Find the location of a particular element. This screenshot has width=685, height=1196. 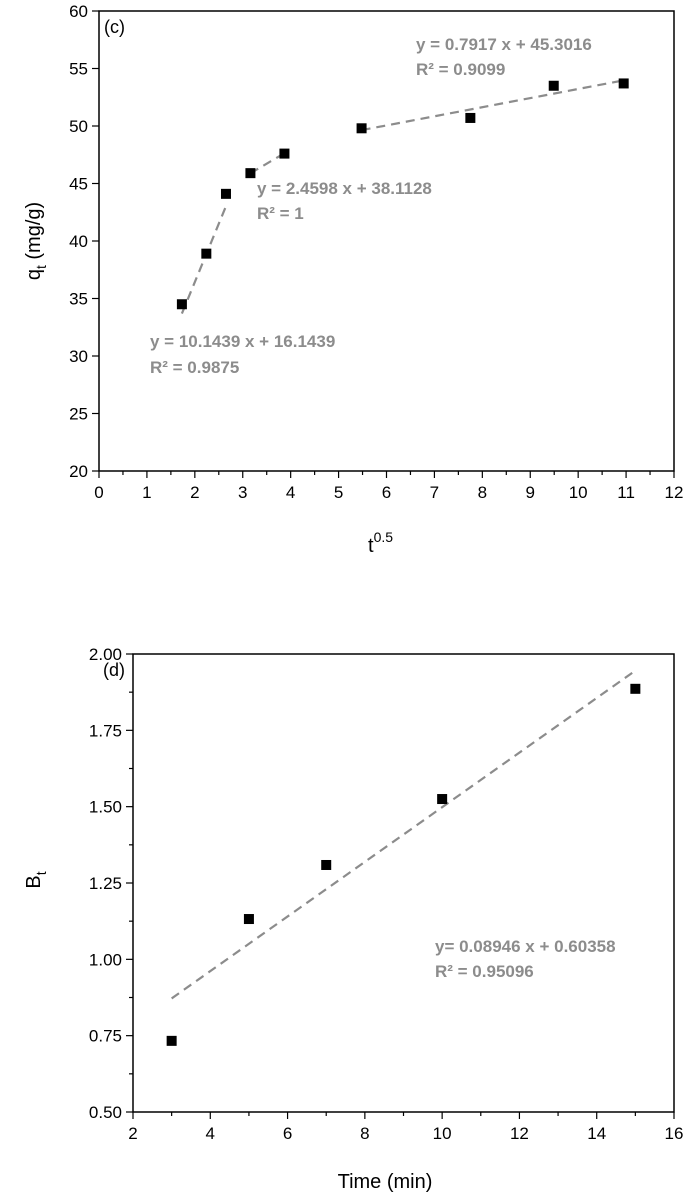

y-tick-label: 55 is located at coordinates (78, 69).